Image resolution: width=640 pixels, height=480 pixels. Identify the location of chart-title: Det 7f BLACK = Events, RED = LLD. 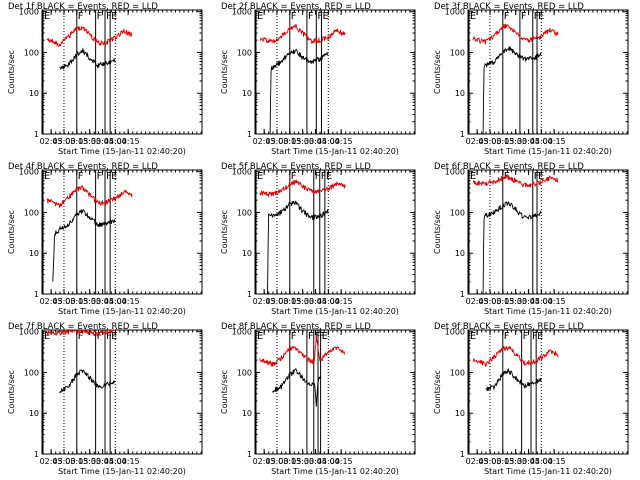
(83, 327).